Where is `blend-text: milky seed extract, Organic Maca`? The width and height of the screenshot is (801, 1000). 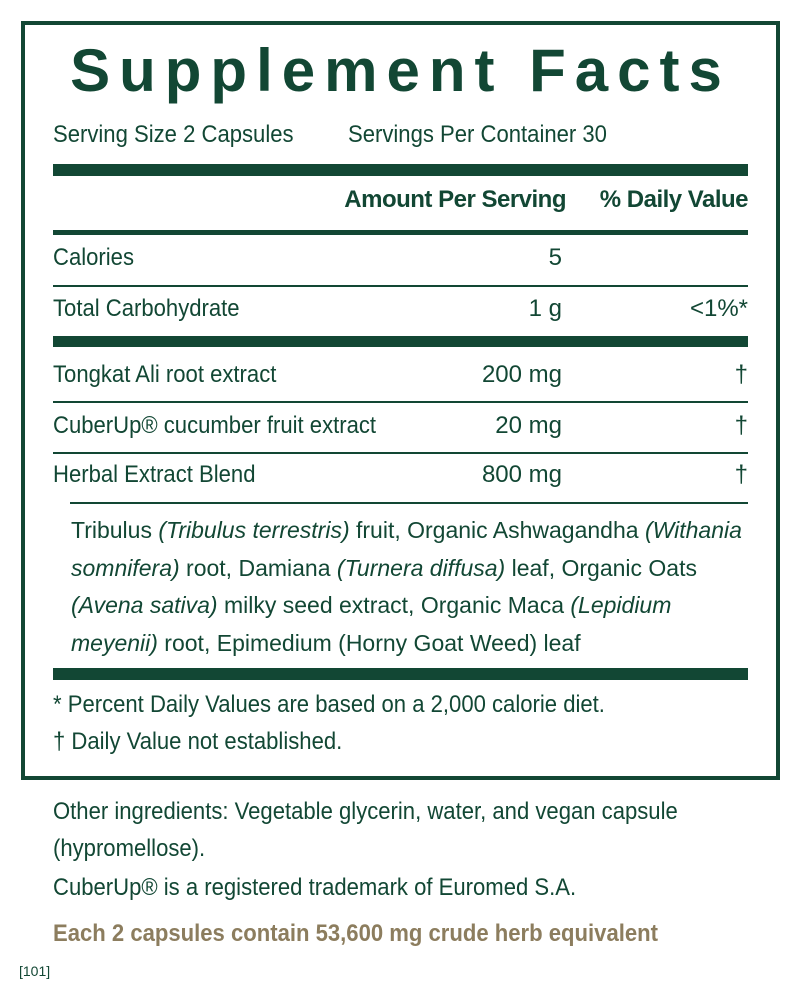 blend-text: milky seed extract, Organic Maca is located at coordinates (394, 605).